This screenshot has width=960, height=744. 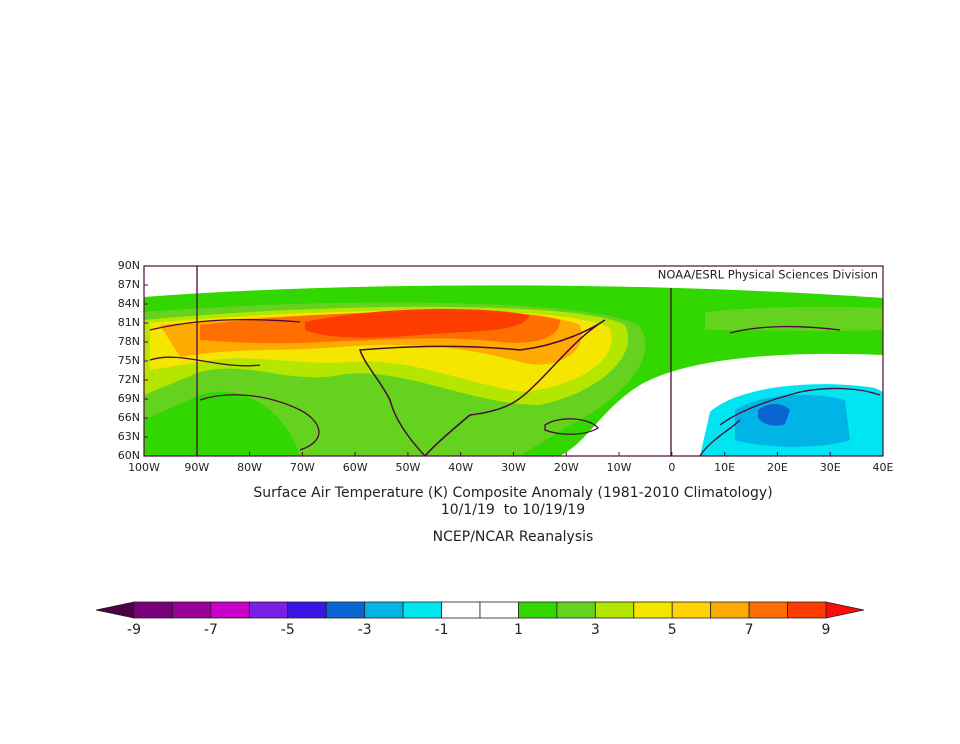 I want to click on lat-label: 63N, so click(x=129, y=436).